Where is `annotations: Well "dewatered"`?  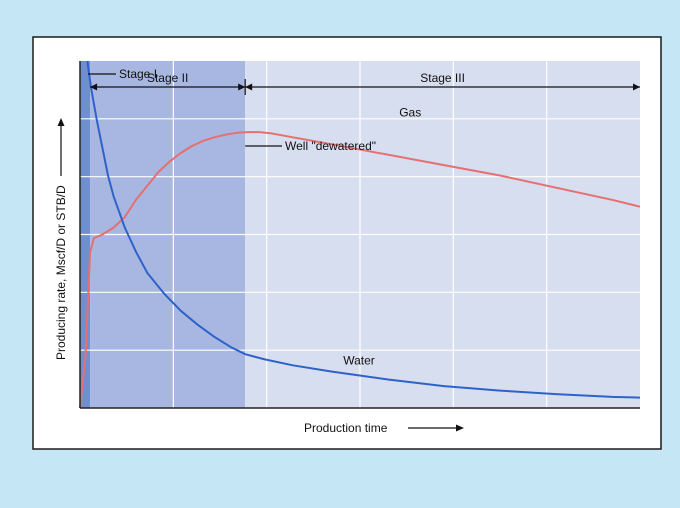 annotations: Well "dewatered" is located at coordinates (310, 146).